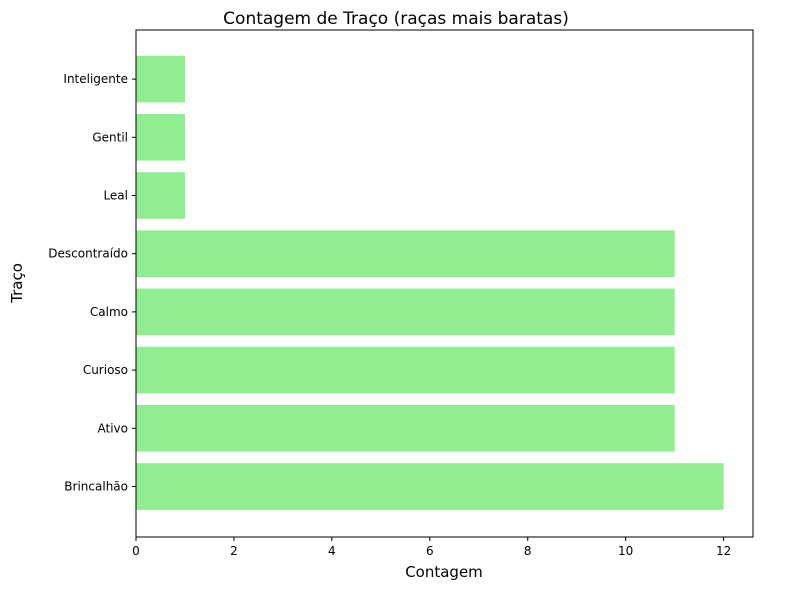 This screenshot has height=590, width=790. What do you see at coordinates (136, 551) in the screenshot?
I see `x-tick-label: 0` at bounding box center [136, 551].